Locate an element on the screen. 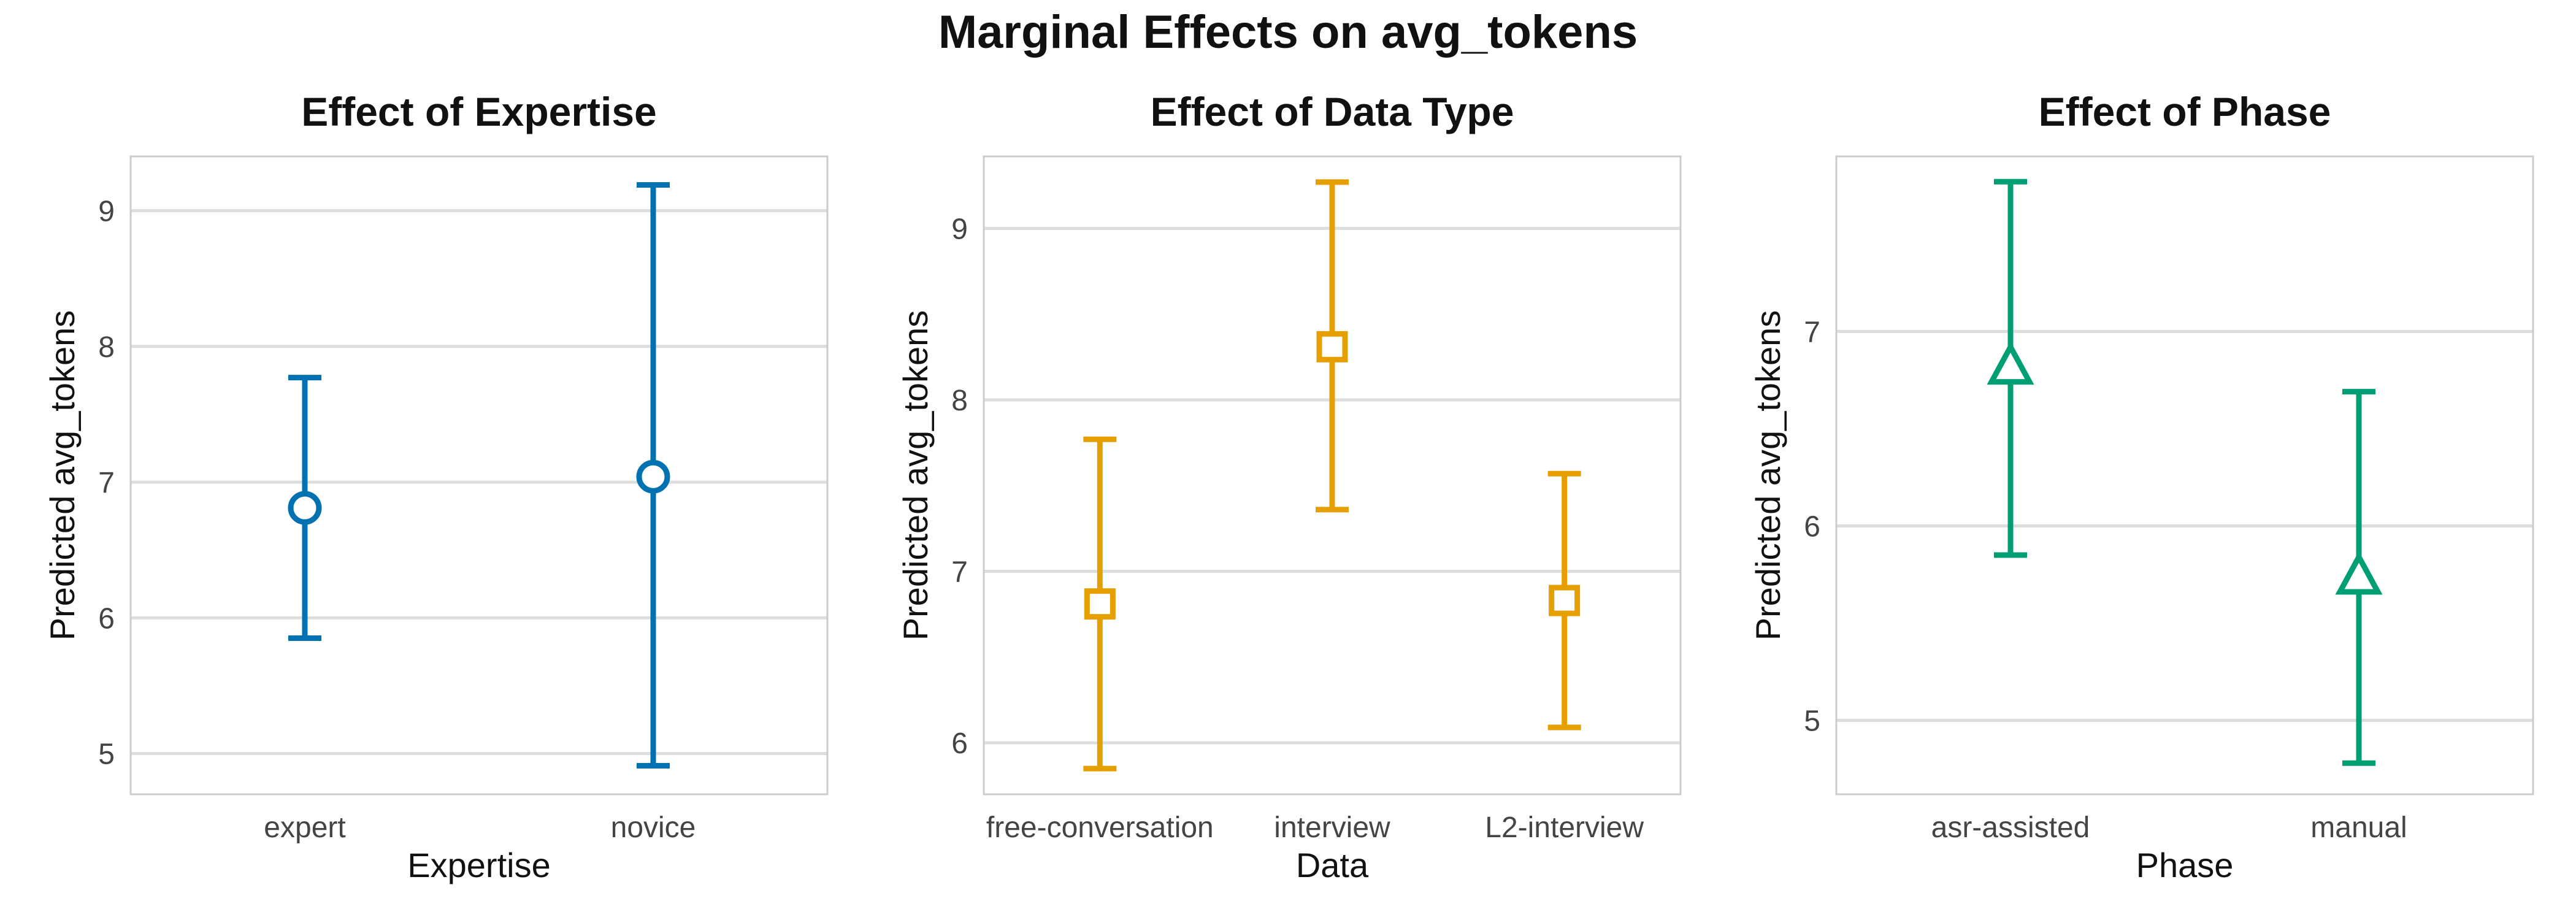  data-point-l2-interview is located at coordinates (1564, 600).